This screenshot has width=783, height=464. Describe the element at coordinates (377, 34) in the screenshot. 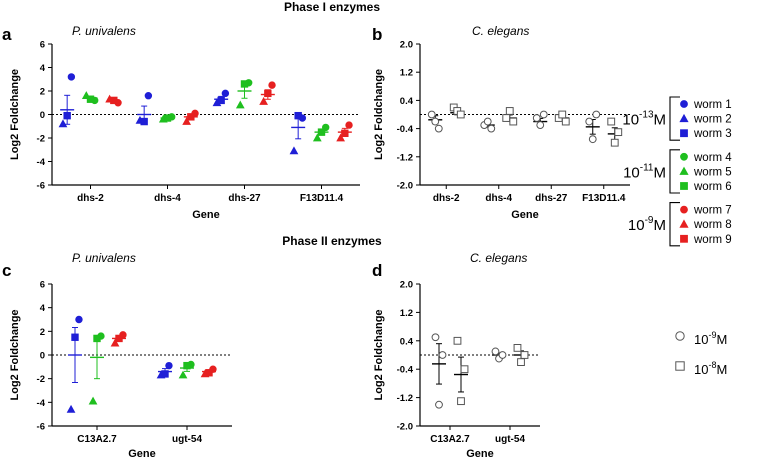

I see `panel-letter: b` at that location.